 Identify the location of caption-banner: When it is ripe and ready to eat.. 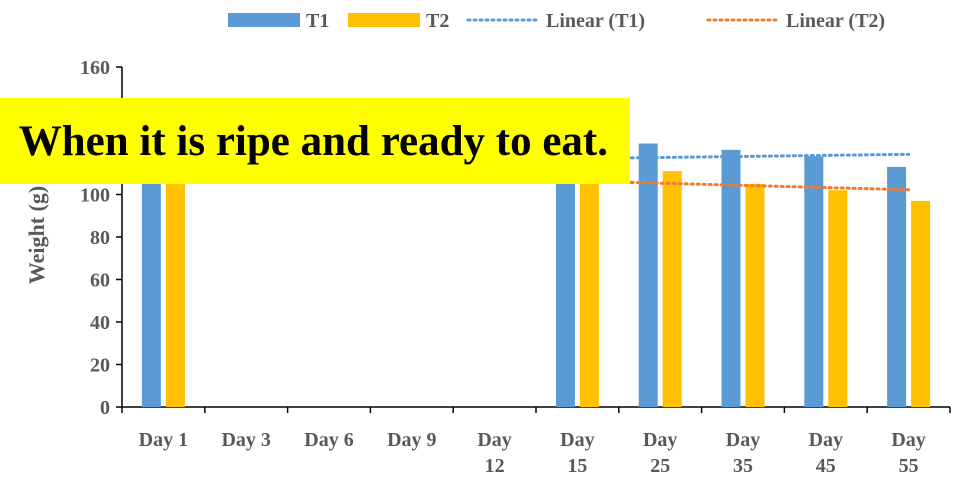
(315, 141).